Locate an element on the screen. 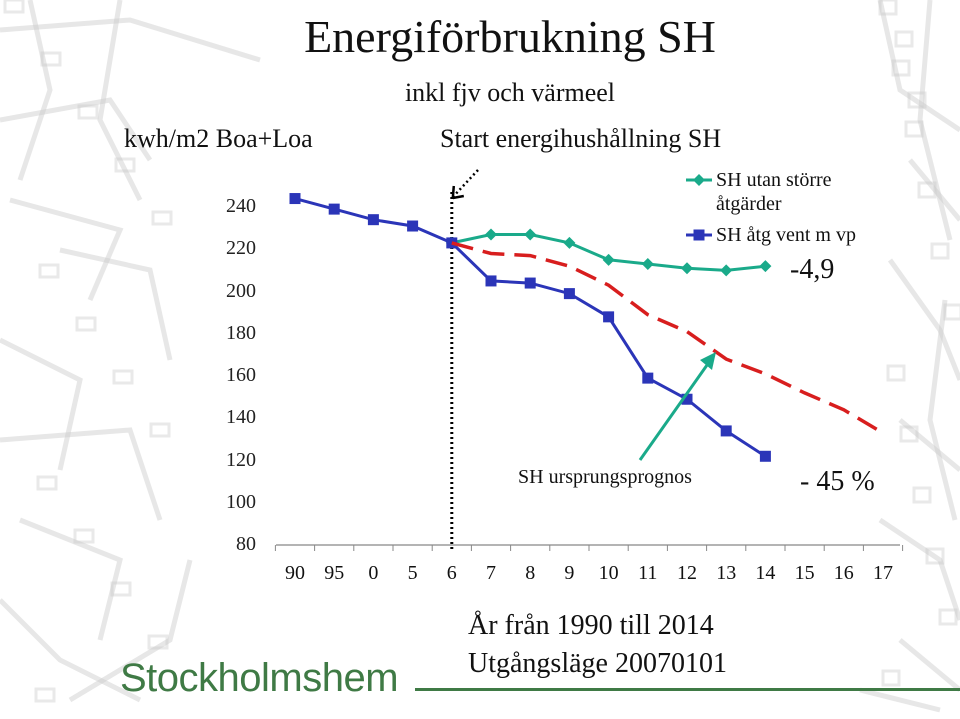 The width and height of the screenshot is (960, 719). y-tick-label: 240 is located at coordinates (241, 206).